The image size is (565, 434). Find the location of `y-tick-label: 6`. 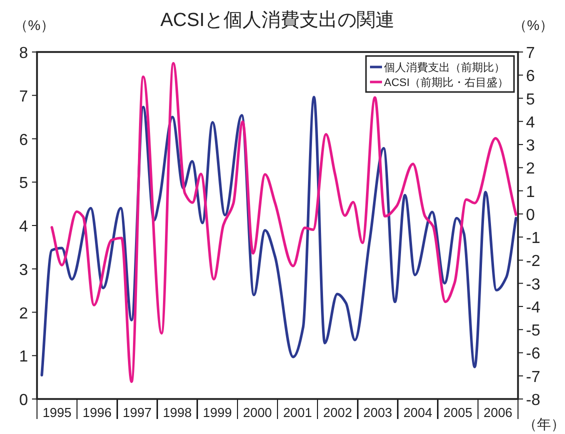

y-tick-label: 6 is located at coordinates (23, 140).